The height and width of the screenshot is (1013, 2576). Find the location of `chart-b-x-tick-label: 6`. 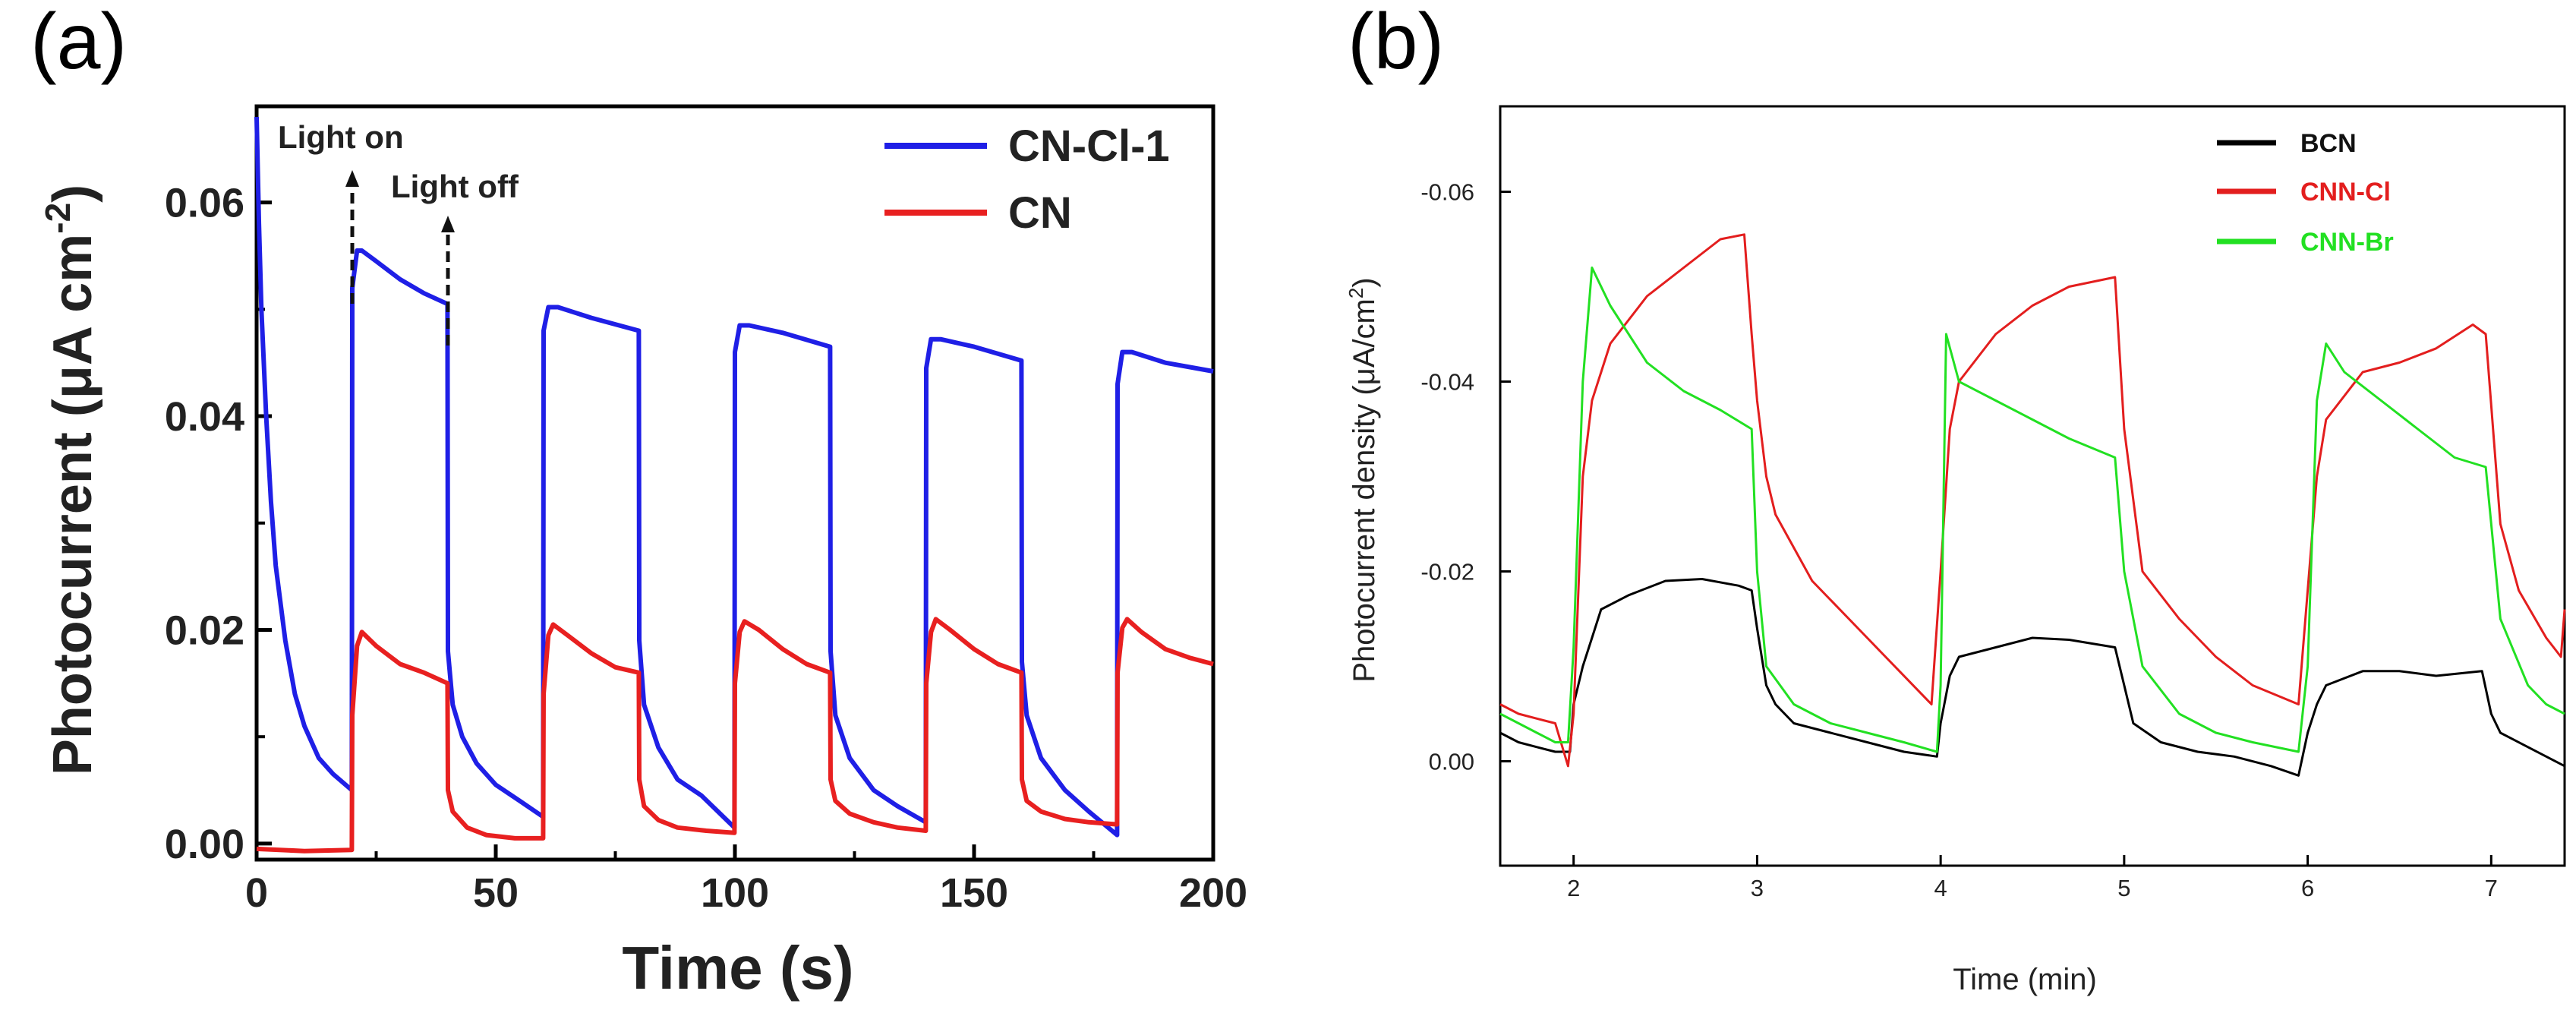

chart-b-x-tick-label: 6 is located at coordinates (2307, 888).